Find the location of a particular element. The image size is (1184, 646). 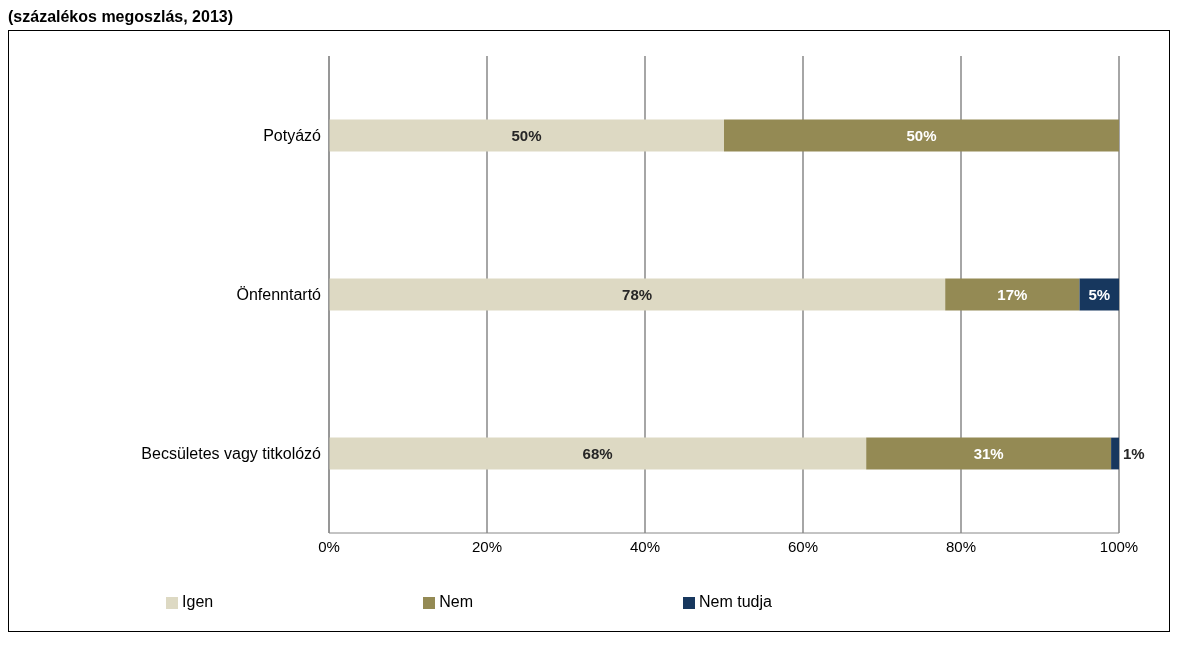

x-tick-label: 40% is located at coordinates (645, 546).